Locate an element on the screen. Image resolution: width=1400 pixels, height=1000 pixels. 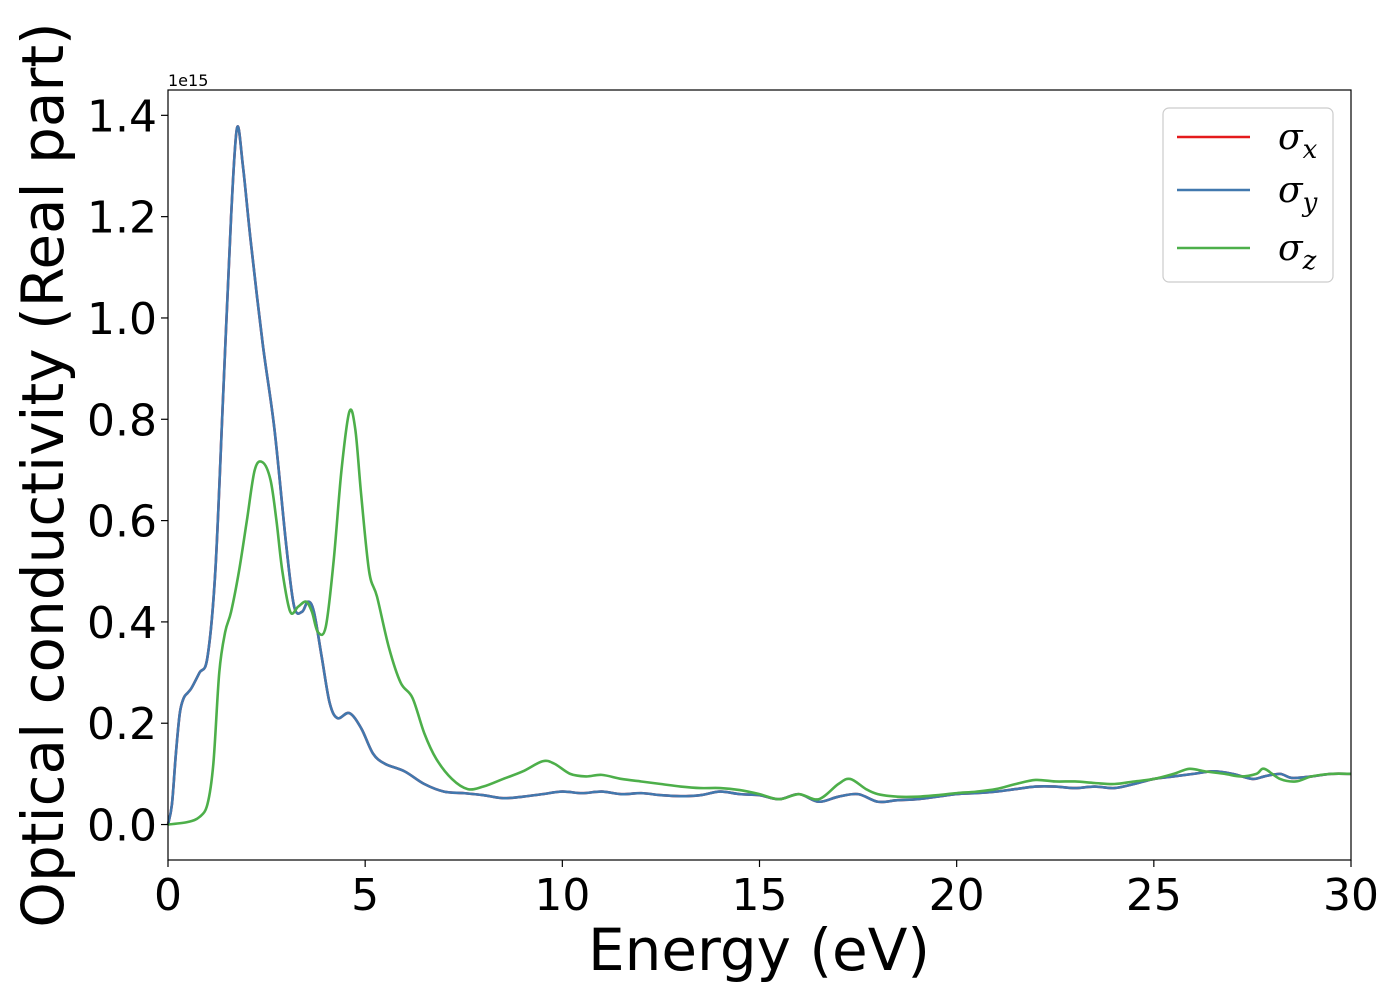
legend-label-y: σy is located at coordinates (1298, 194).